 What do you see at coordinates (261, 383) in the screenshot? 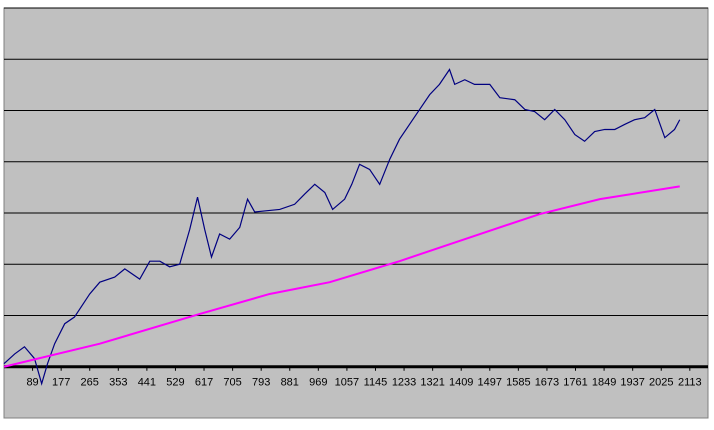
I see `x-tick-label: 793` at bounding box center [261, 383].